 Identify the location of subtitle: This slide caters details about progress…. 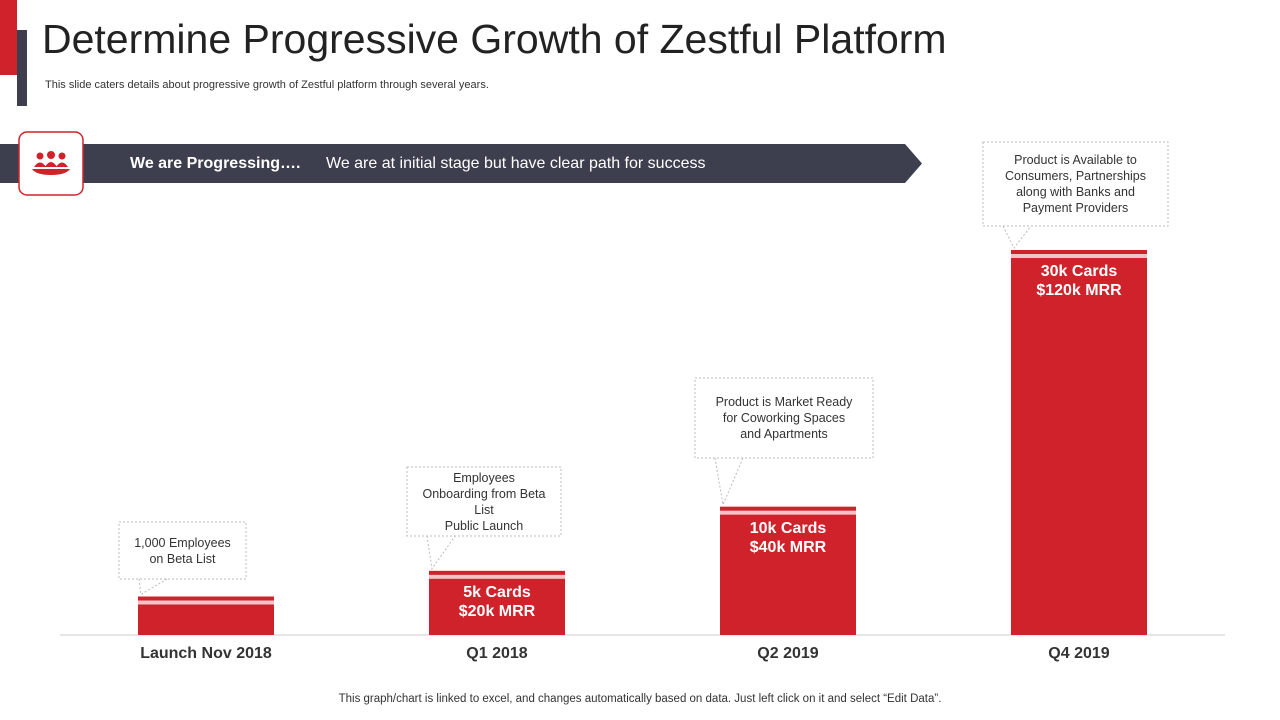
(267, 85).